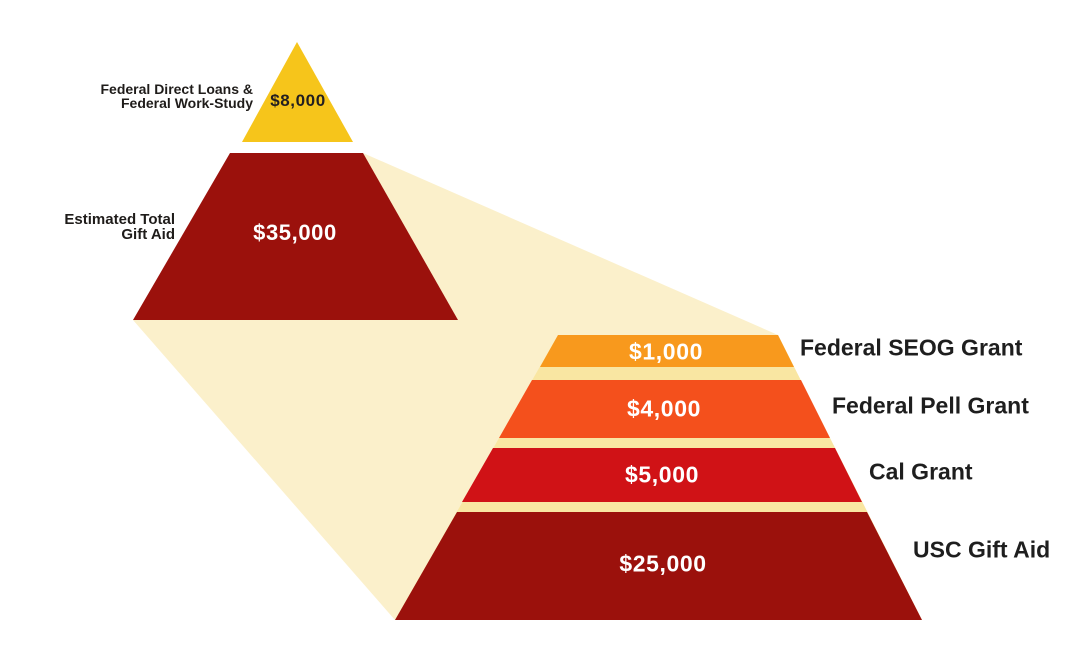 Image resolution: width=1080 pixels, height=668 pixels. Describe the element at coordinates (663, 563) in the screenshot. I see `amount-usc-gift-aid: $25,000` at that location.